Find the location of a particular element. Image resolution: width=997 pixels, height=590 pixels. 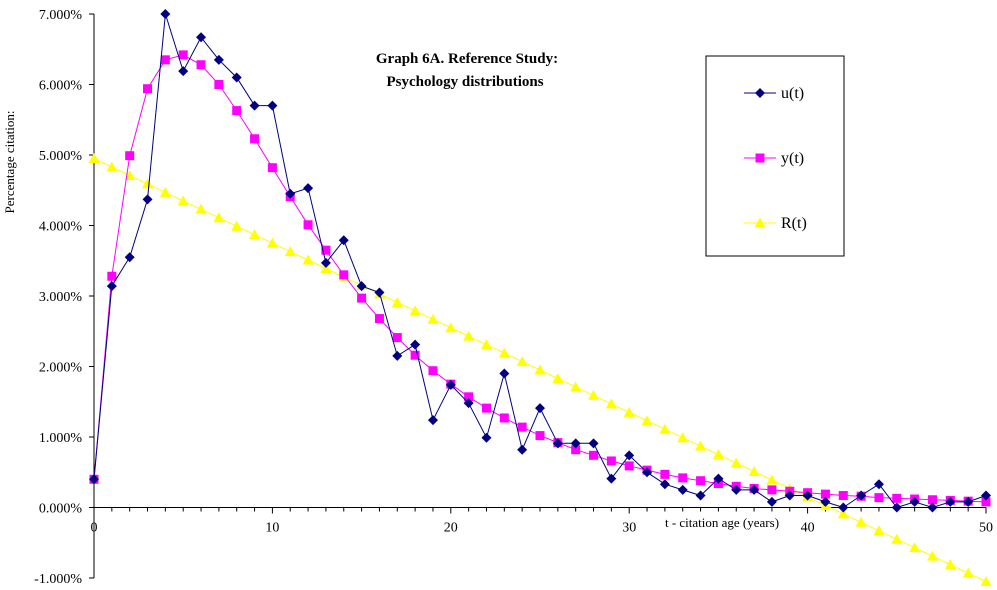

legend: u(t) y(t) R(t) is located at coordinates (775, 156).